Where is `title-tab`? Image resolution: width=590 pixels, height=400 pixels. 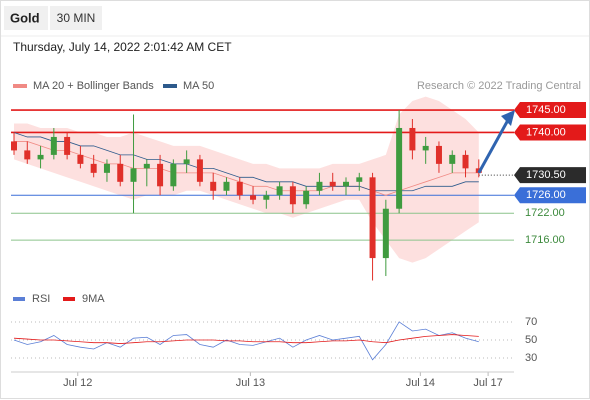 title-tab is located at coordinates (26, 18).